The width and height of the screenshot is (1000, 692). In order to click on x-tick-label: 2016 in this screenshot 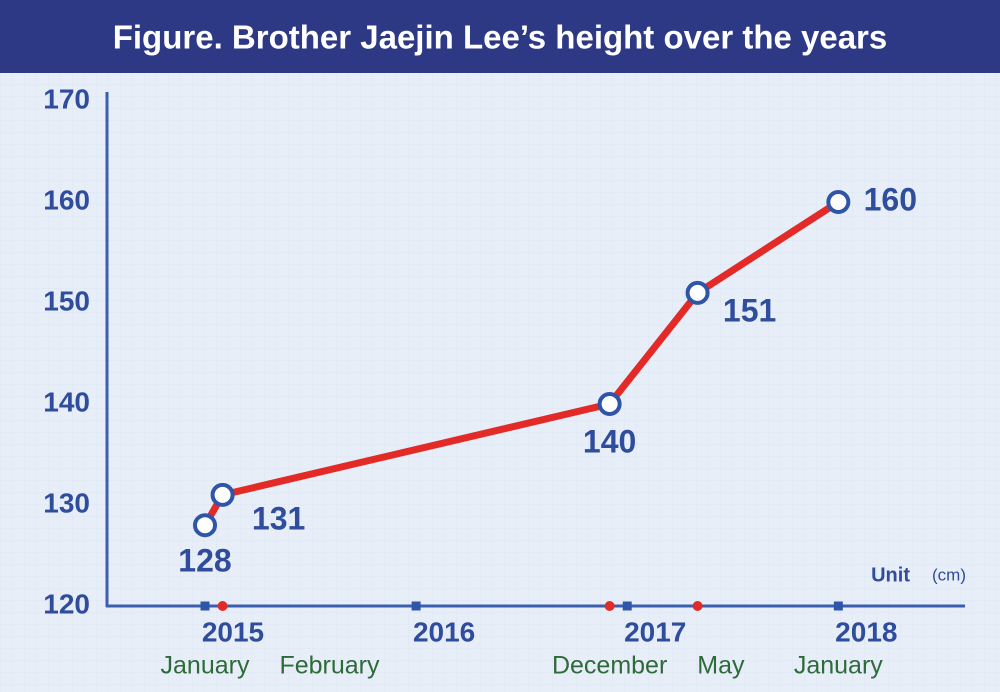, I will do `click(444, 631)`.